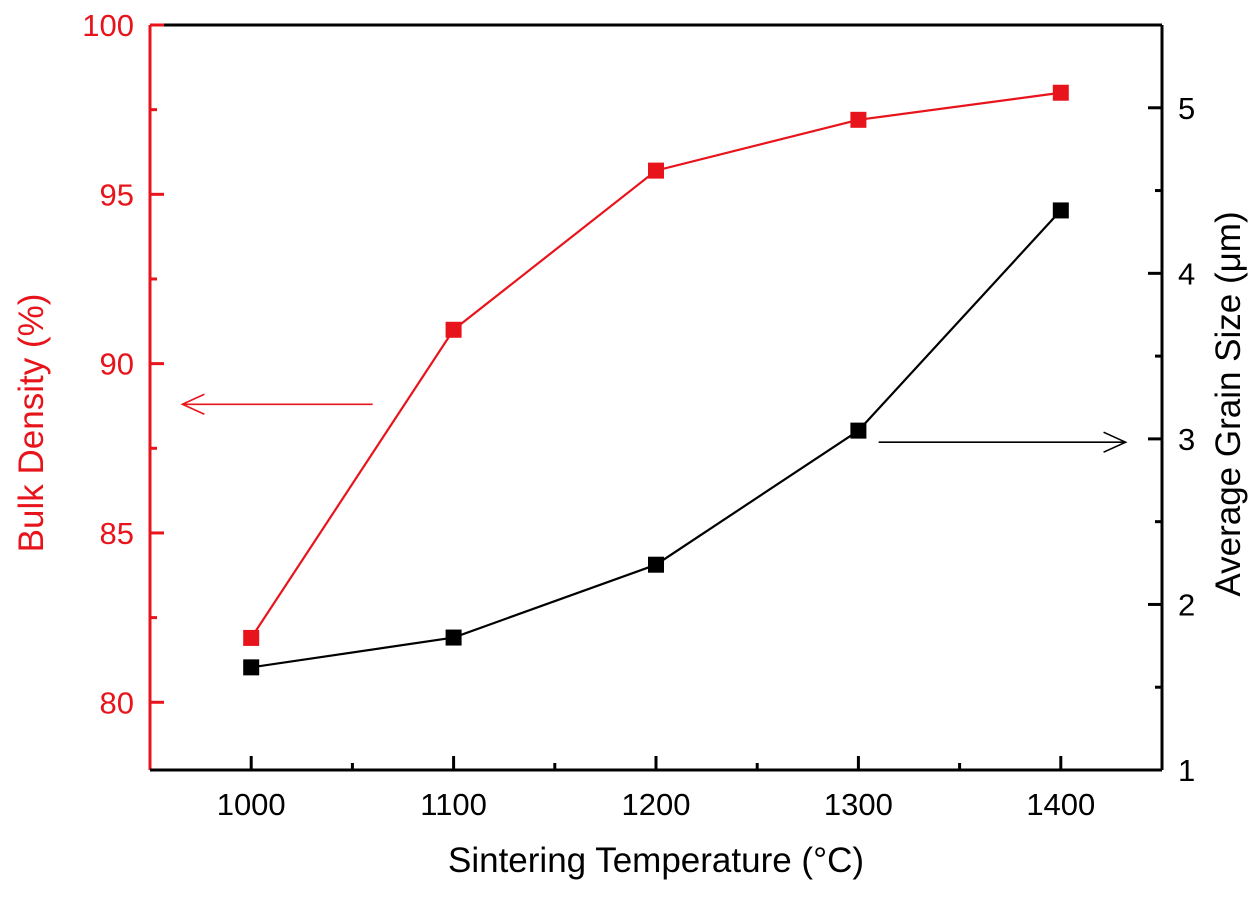 Image resolution: width=1260 pixels, height=903 pixels. I want to click on x-tick-label: 1000, so click(251, 804).